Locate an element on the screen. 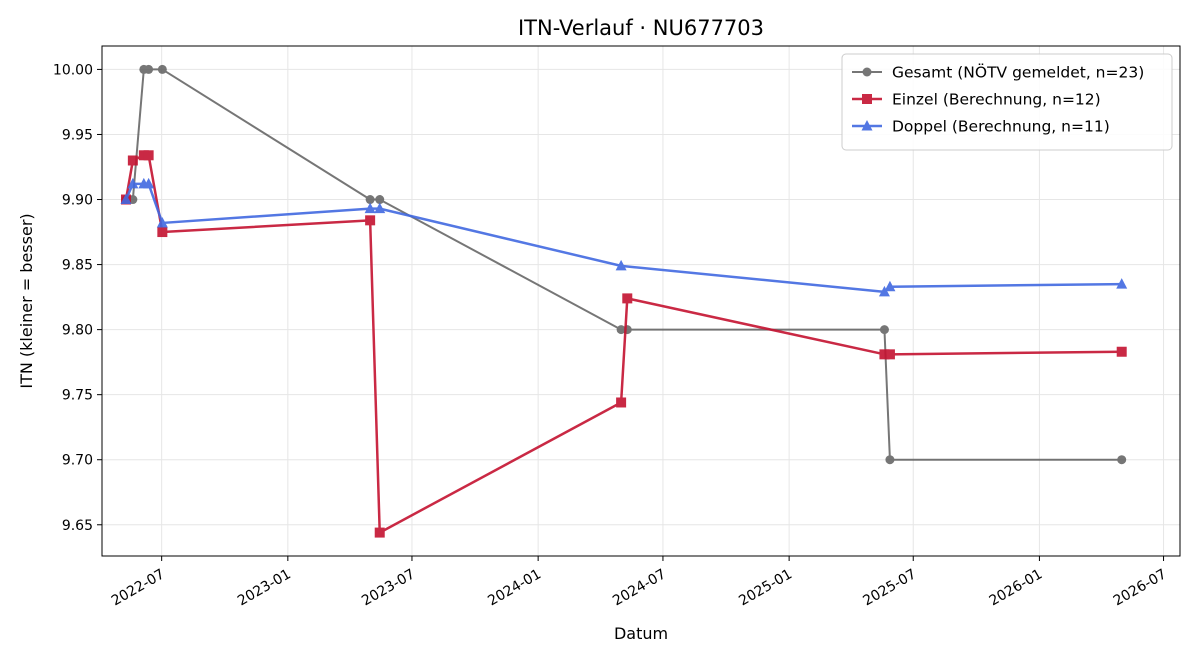 The height and width of the screenshot is (660, 1200). y-tick-label: 9.65 is located at coordinates (77, 526).